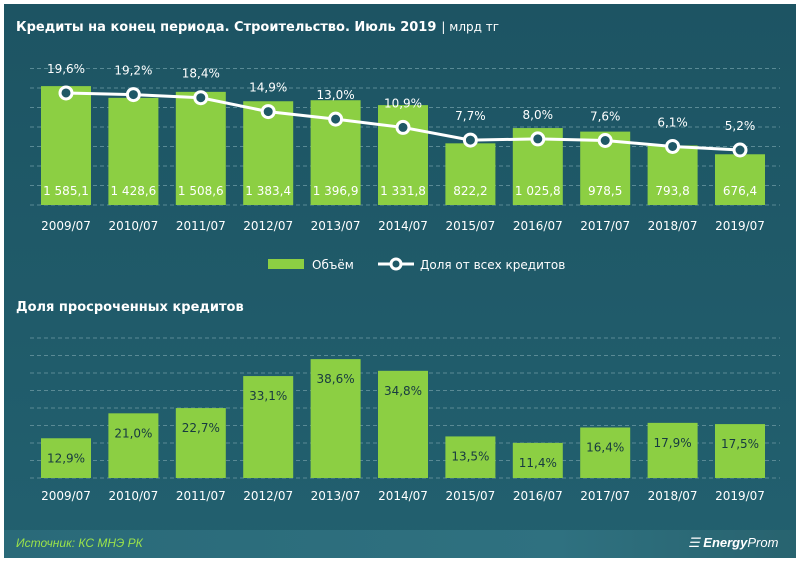 This screenshot has width=800, height=562. Describe the element at coordinates (470, 191) in the screenshot. I see `bar-value-label: 822,2` at that location.